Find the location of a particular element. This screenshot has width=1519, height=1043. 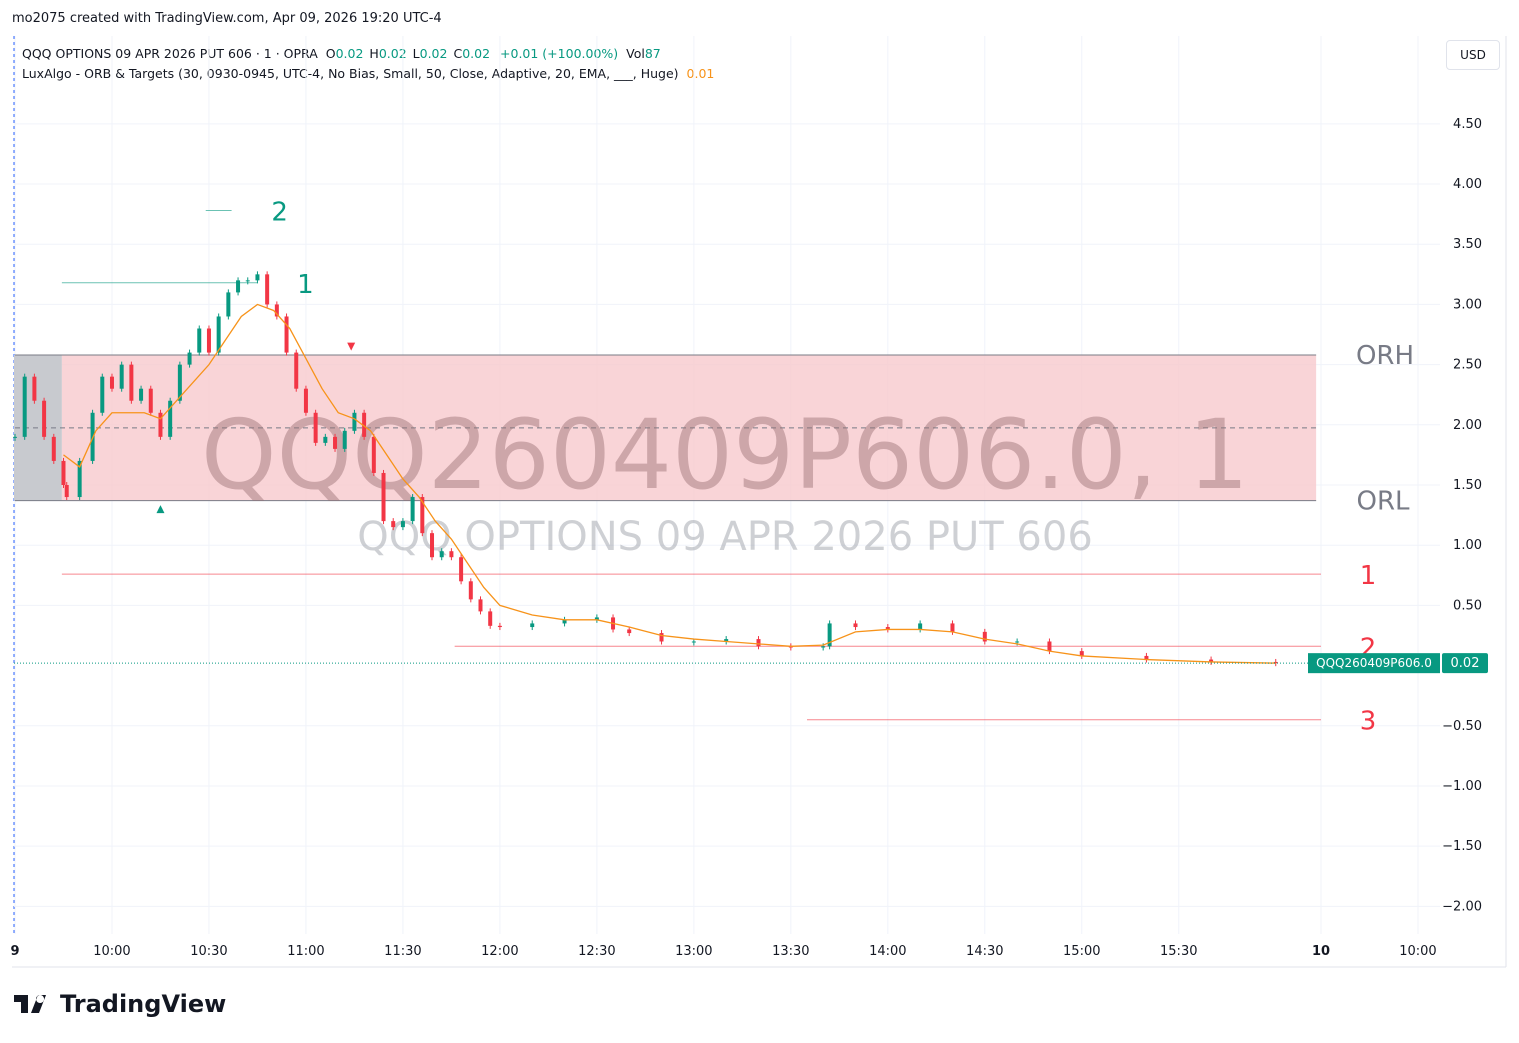

x-tick-label: 11:30 is located at coordinates (402, 951).